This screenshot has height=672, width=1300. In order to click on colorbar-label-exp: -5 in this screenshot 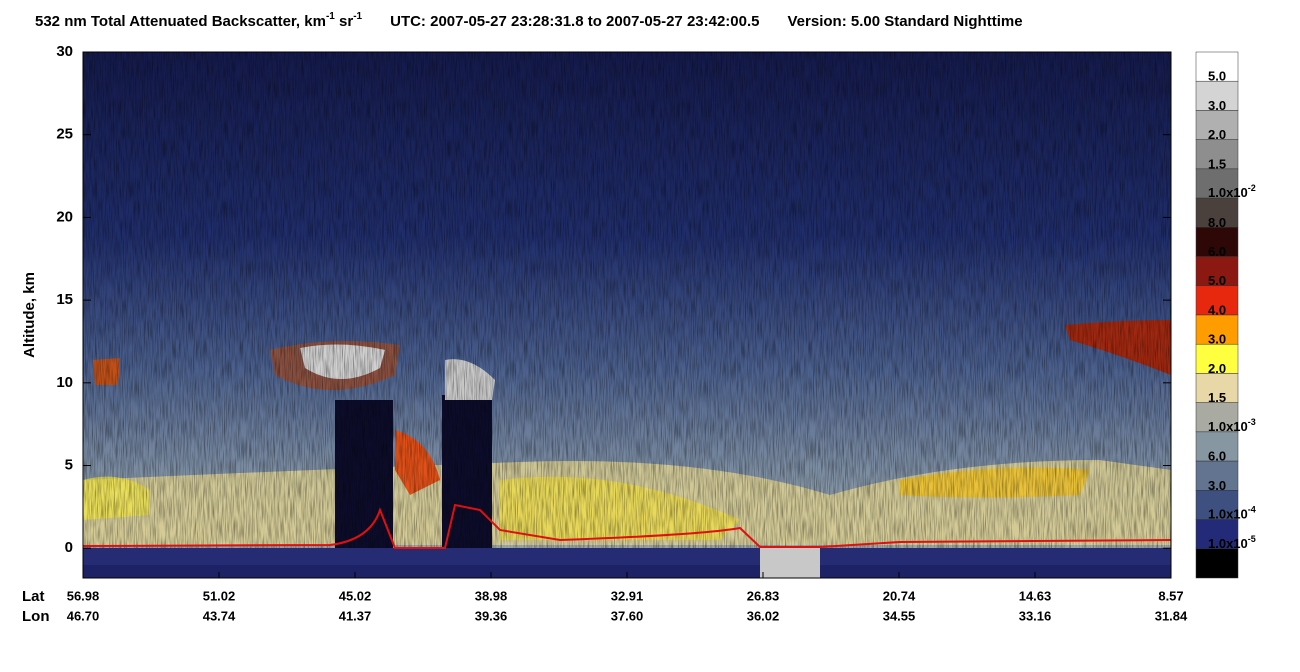, I will do `click(1252, 539)`.